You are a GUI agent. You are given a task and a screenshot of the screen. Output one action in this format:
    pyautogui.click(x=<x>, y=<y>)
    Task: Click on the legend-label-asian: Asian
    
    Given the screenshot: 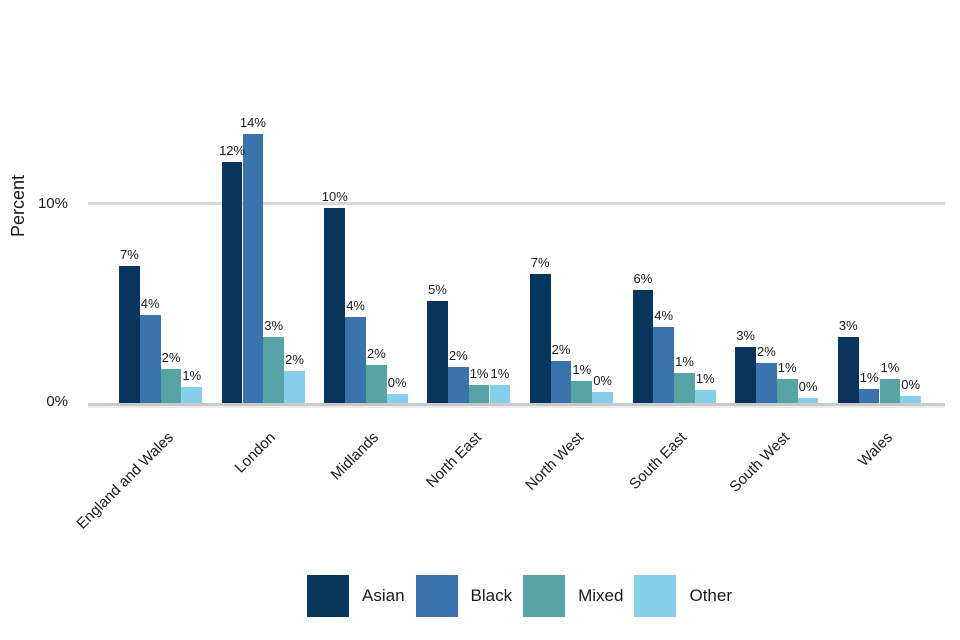 What is the action you would take?
    pyautogui.click(x=383, y=595)
    